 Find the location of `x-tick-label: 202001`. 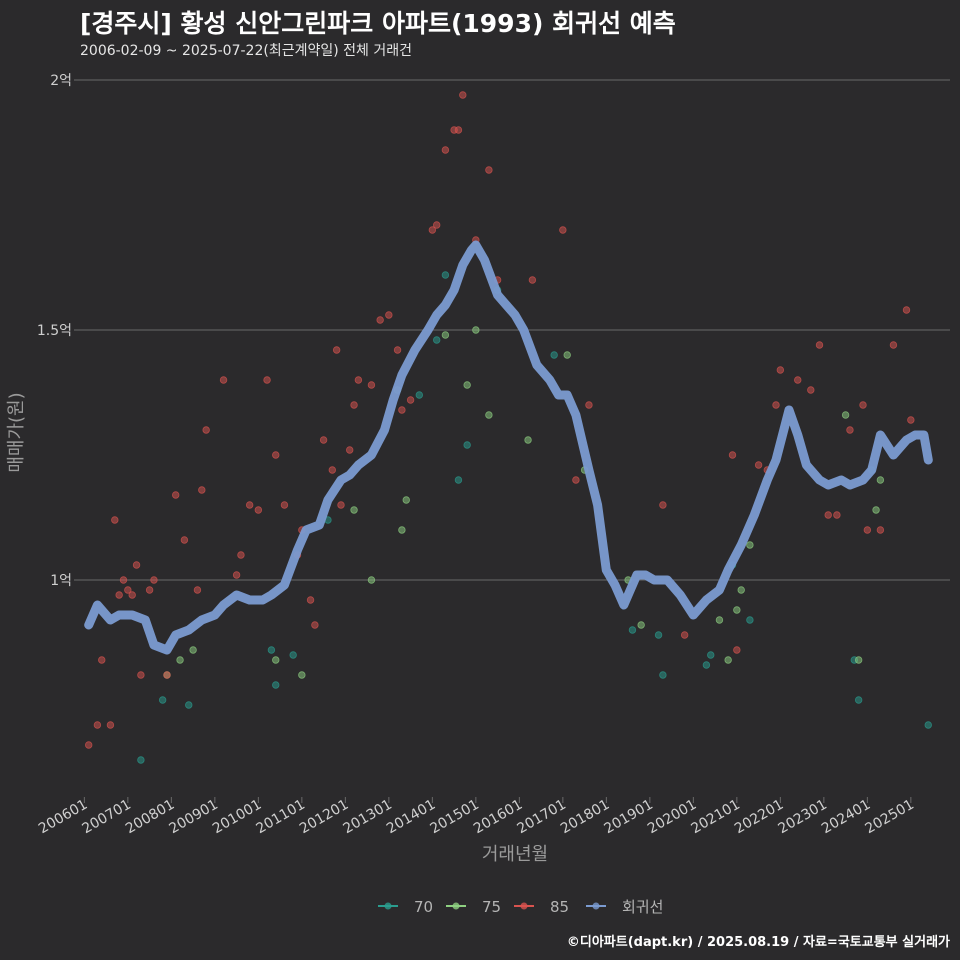

x-tick-label: 202001 is located at coordinates (672, 817).